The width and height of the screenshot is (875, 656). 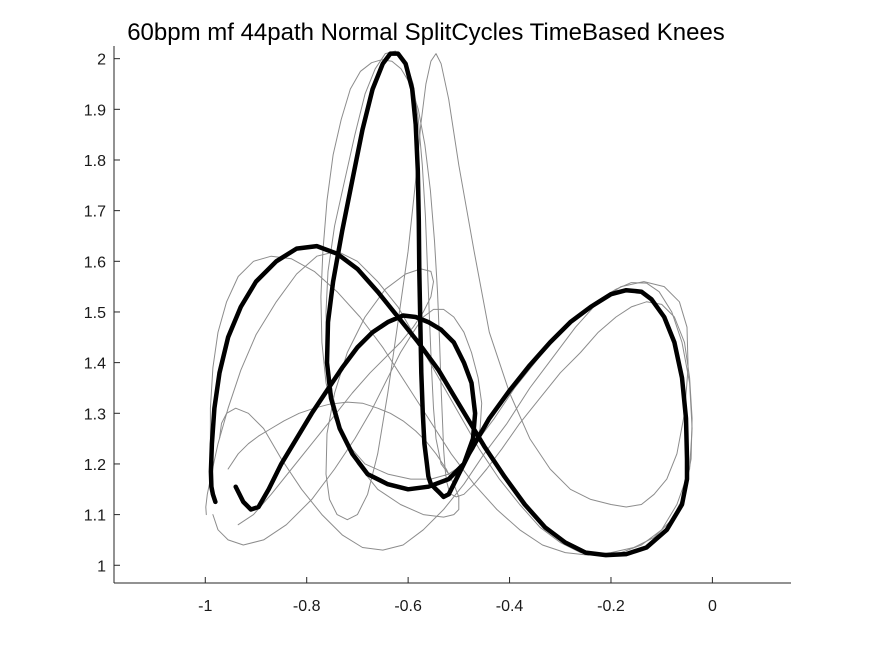 I want to click on y-tick-label: 1.1, so click(x=95, y=516).